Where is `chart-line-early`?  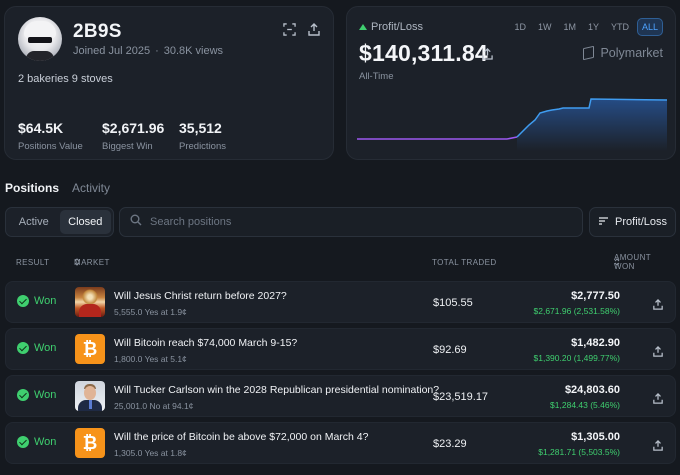
chart-line-early is located at coordinates (437, 138).